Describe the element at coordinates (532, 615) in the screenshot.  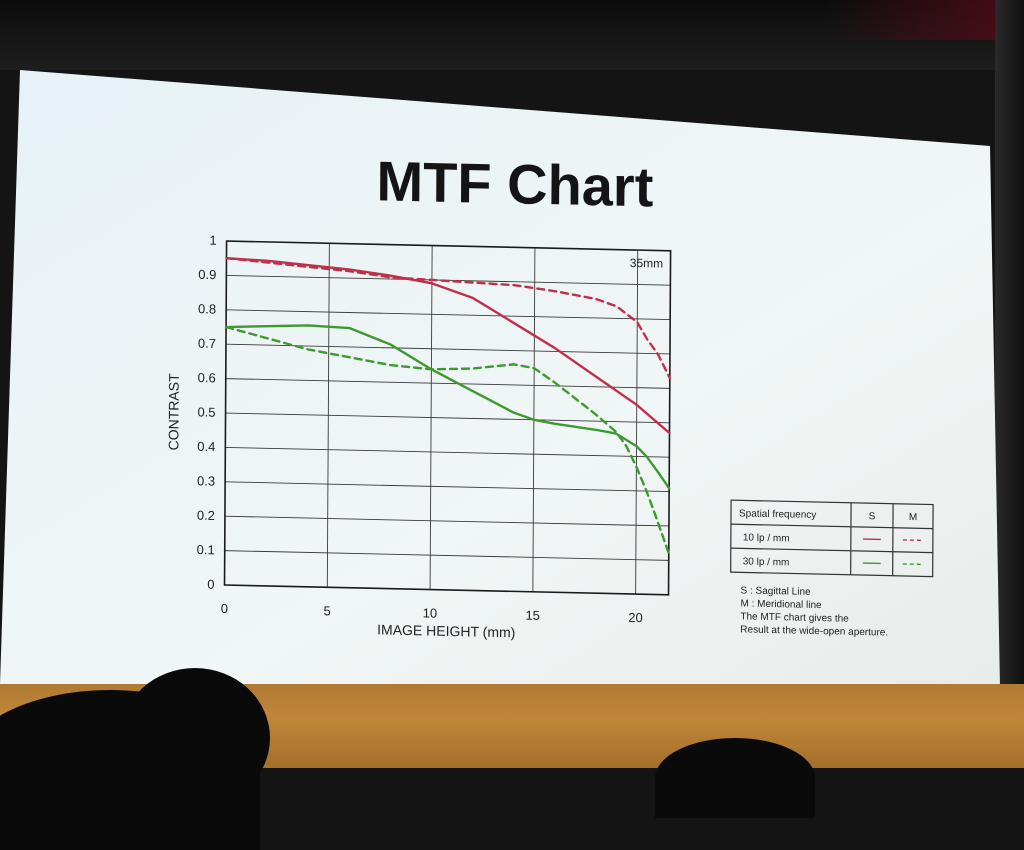
I see `x-tick-label: 15` at that location.